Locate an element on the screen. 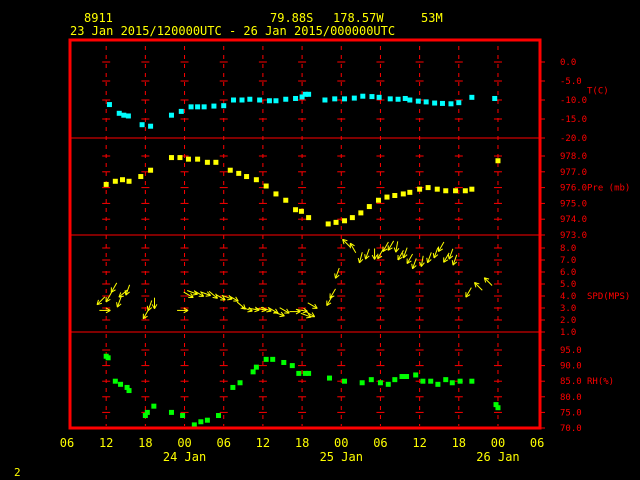  y-tick-label: 978.0 is located at coordinates (573, 157).